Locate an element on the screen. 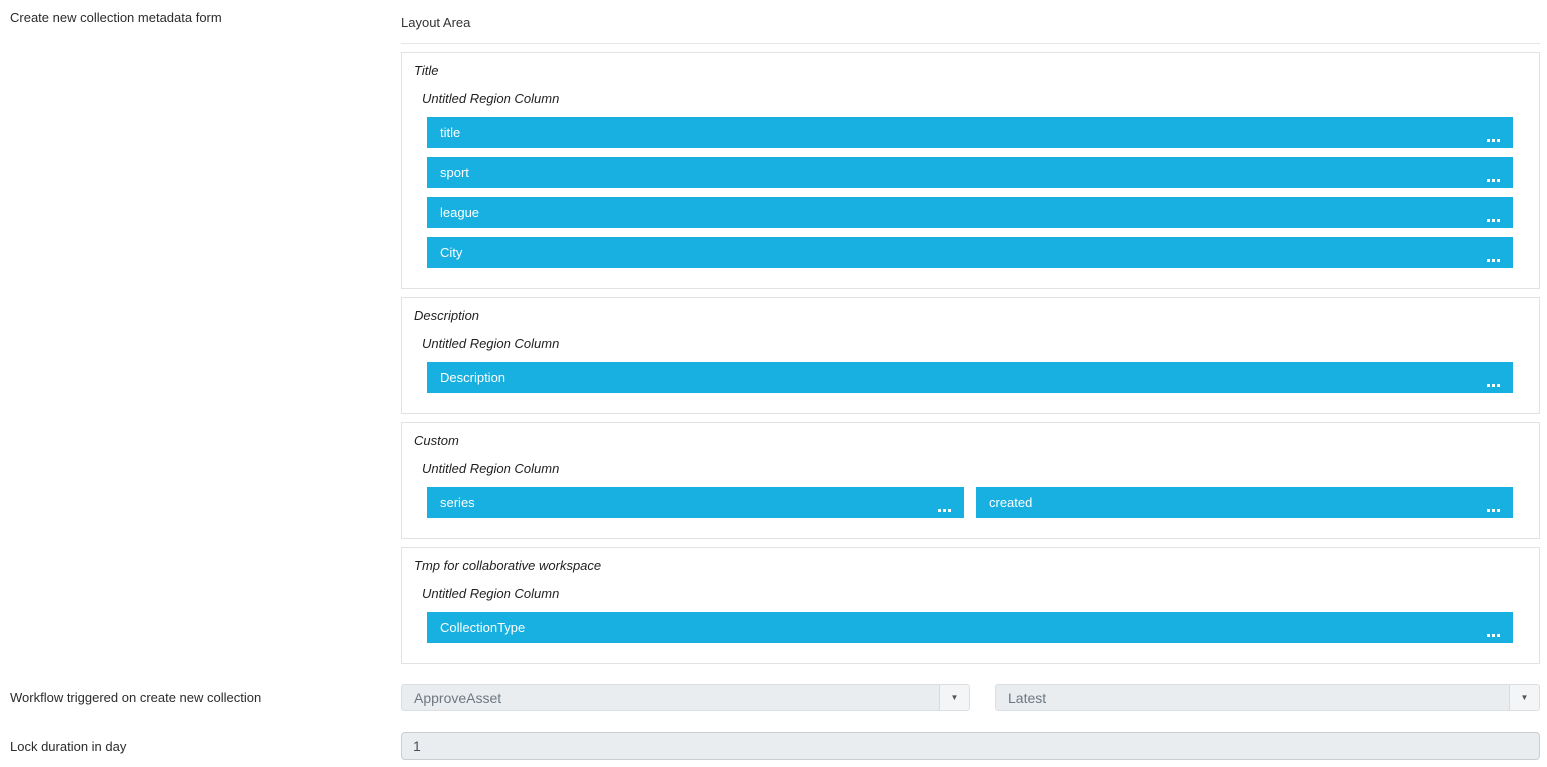  lock-duration-field-wrap is located at coordinates (970, 746).